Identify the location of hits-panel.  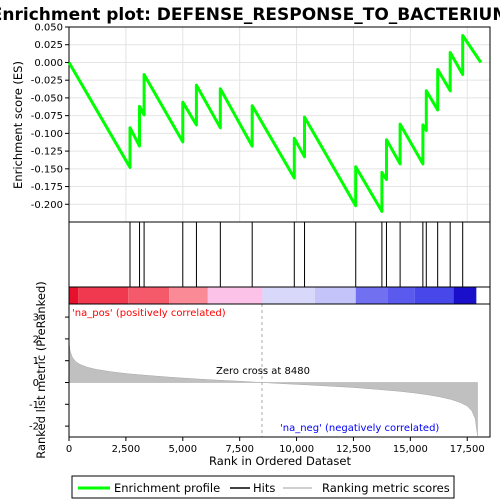
(279, 254).